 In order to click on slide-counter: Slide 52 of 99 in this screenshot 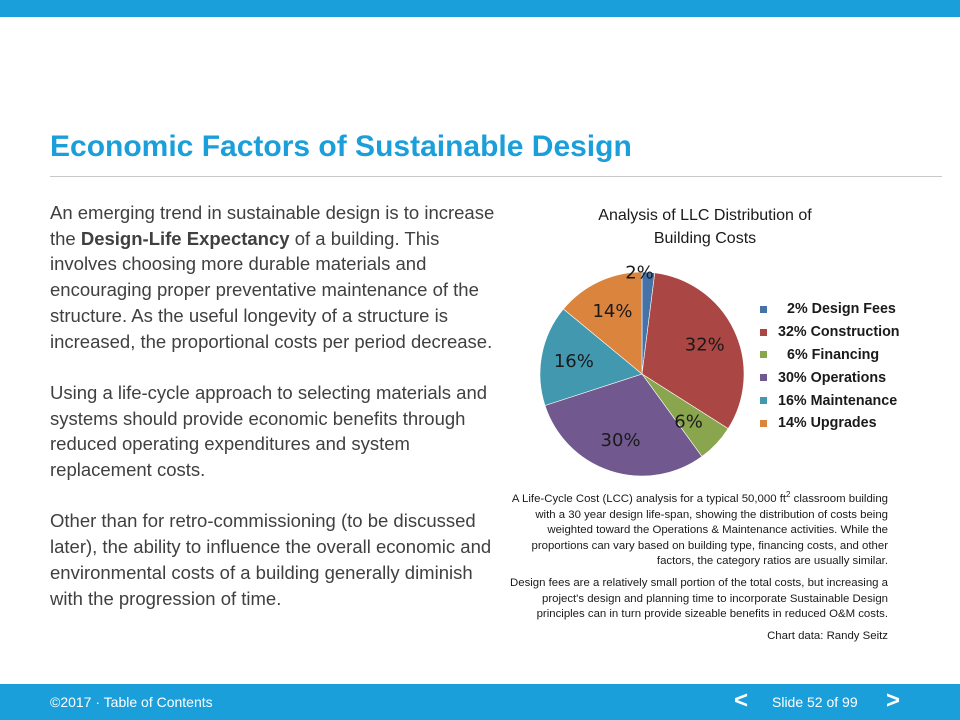, I will do `click(815, 702)`.